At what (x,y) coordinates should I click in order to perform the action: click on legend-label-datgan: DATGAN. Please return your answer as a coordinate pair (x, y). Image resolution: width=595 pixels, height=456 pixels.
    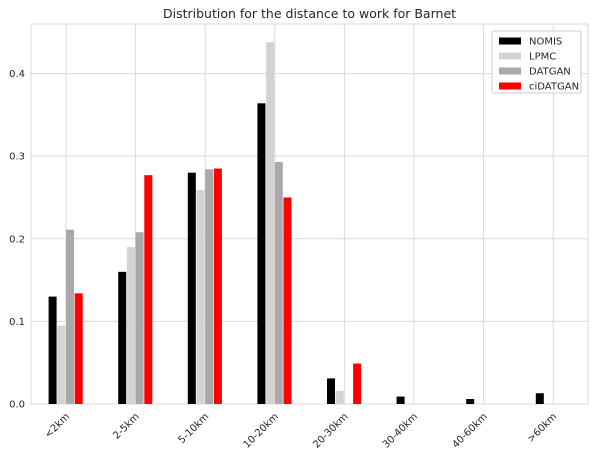
    Looking at the image, I should click on (550, 72).